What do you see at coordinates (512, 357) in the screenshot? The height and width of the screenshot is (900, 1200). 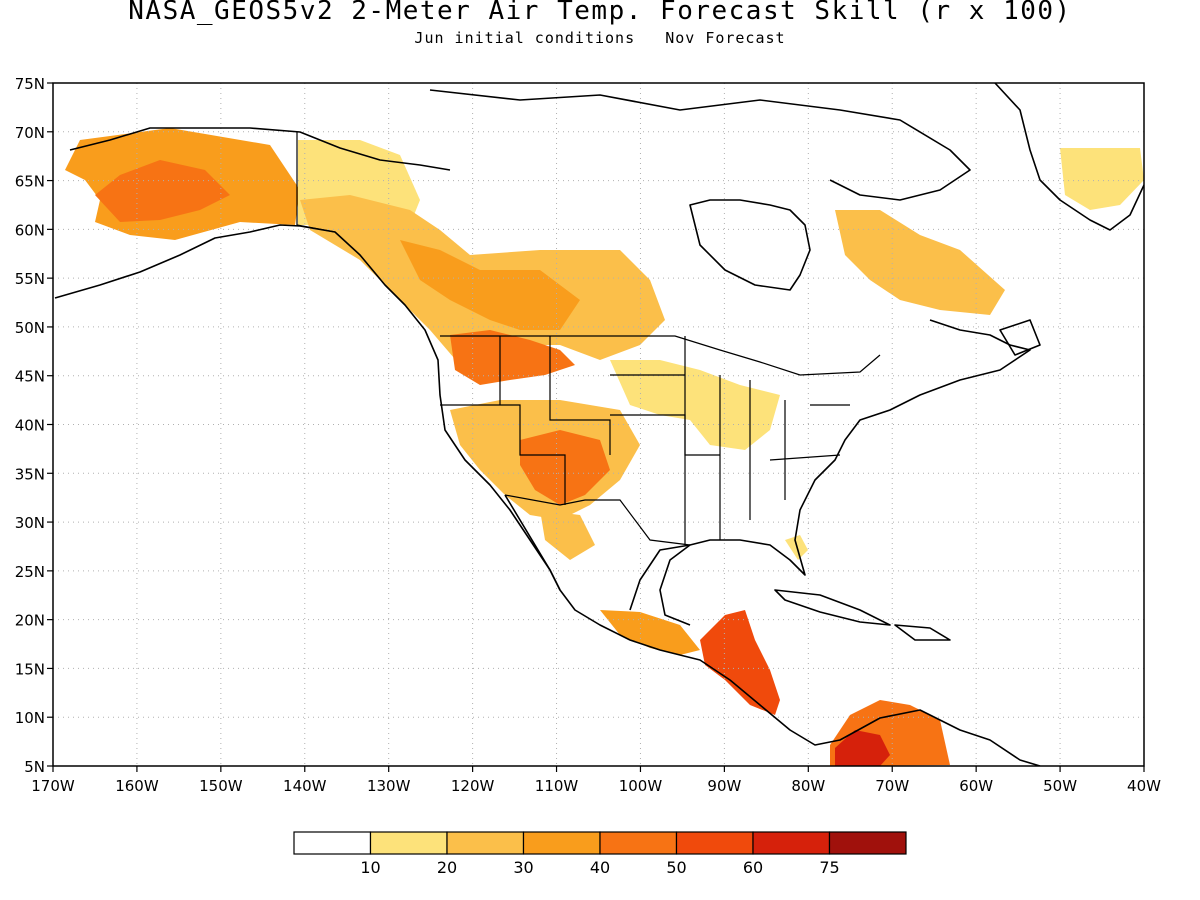 I see `skill-region-northwest-us` at bounding box center [512, 357].